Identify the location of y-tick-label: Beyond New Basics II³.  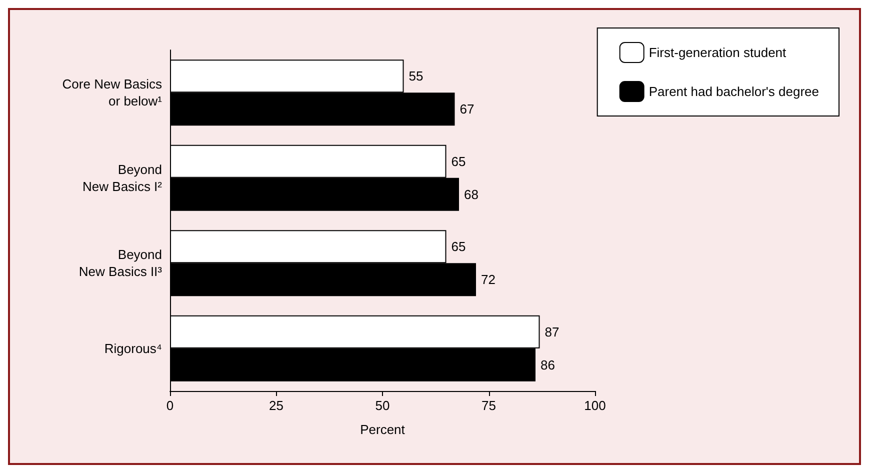
(120, 263).